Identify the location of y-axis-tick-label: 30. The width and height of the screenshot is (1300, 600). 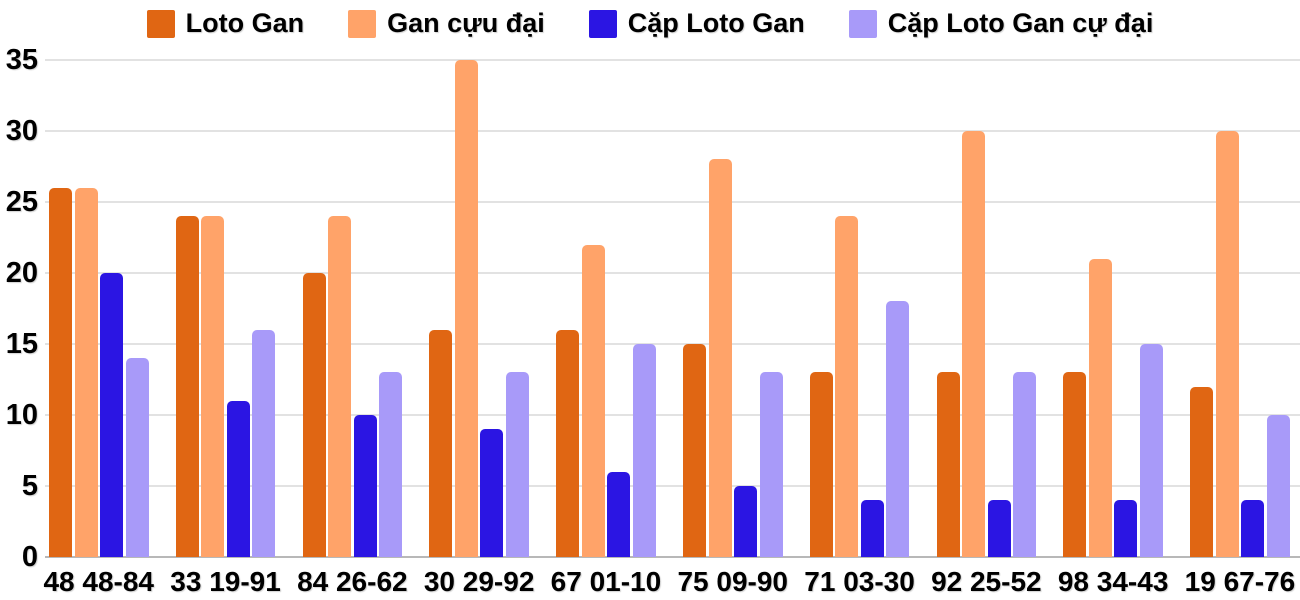
(21, 131).